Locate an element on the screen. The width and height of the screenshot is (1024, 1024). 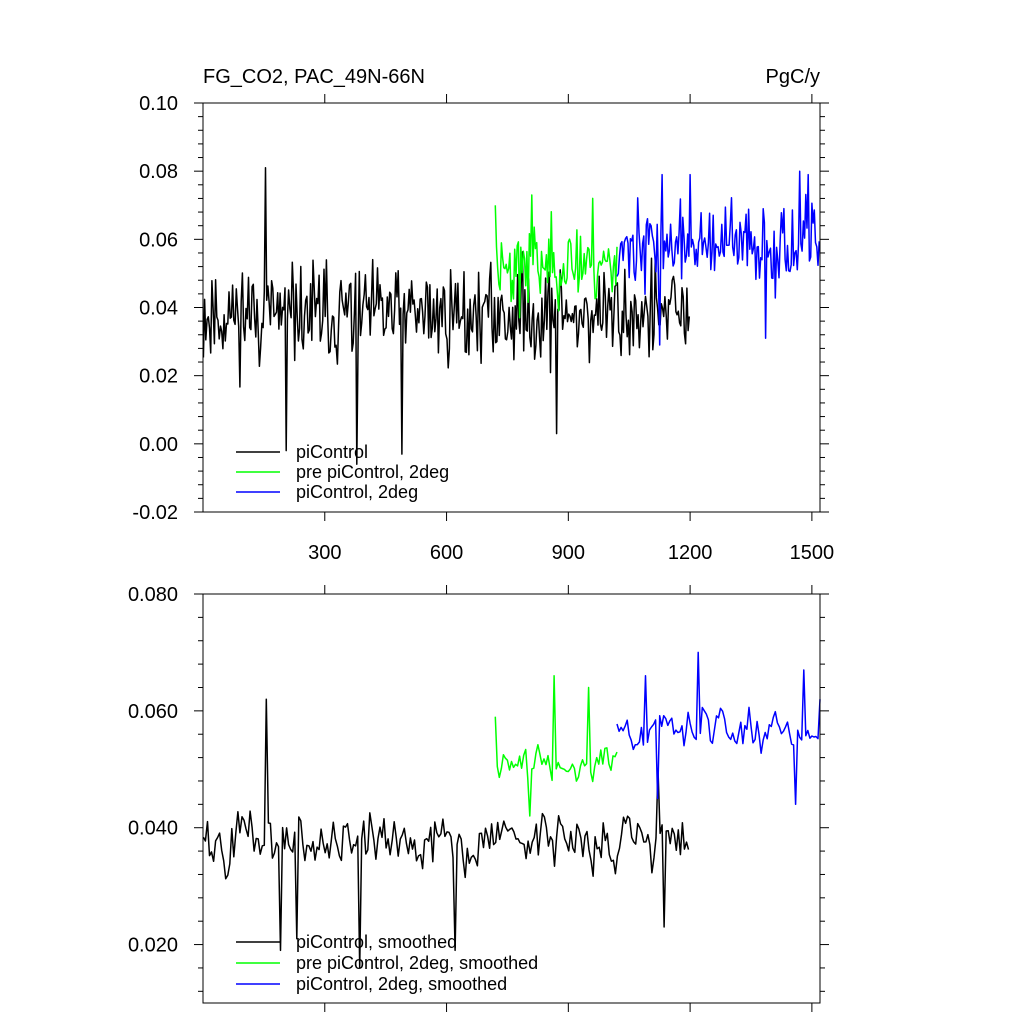
legend-label-picontrol-smoothed: piControl, smoothed is located at coordinates (376, 942).